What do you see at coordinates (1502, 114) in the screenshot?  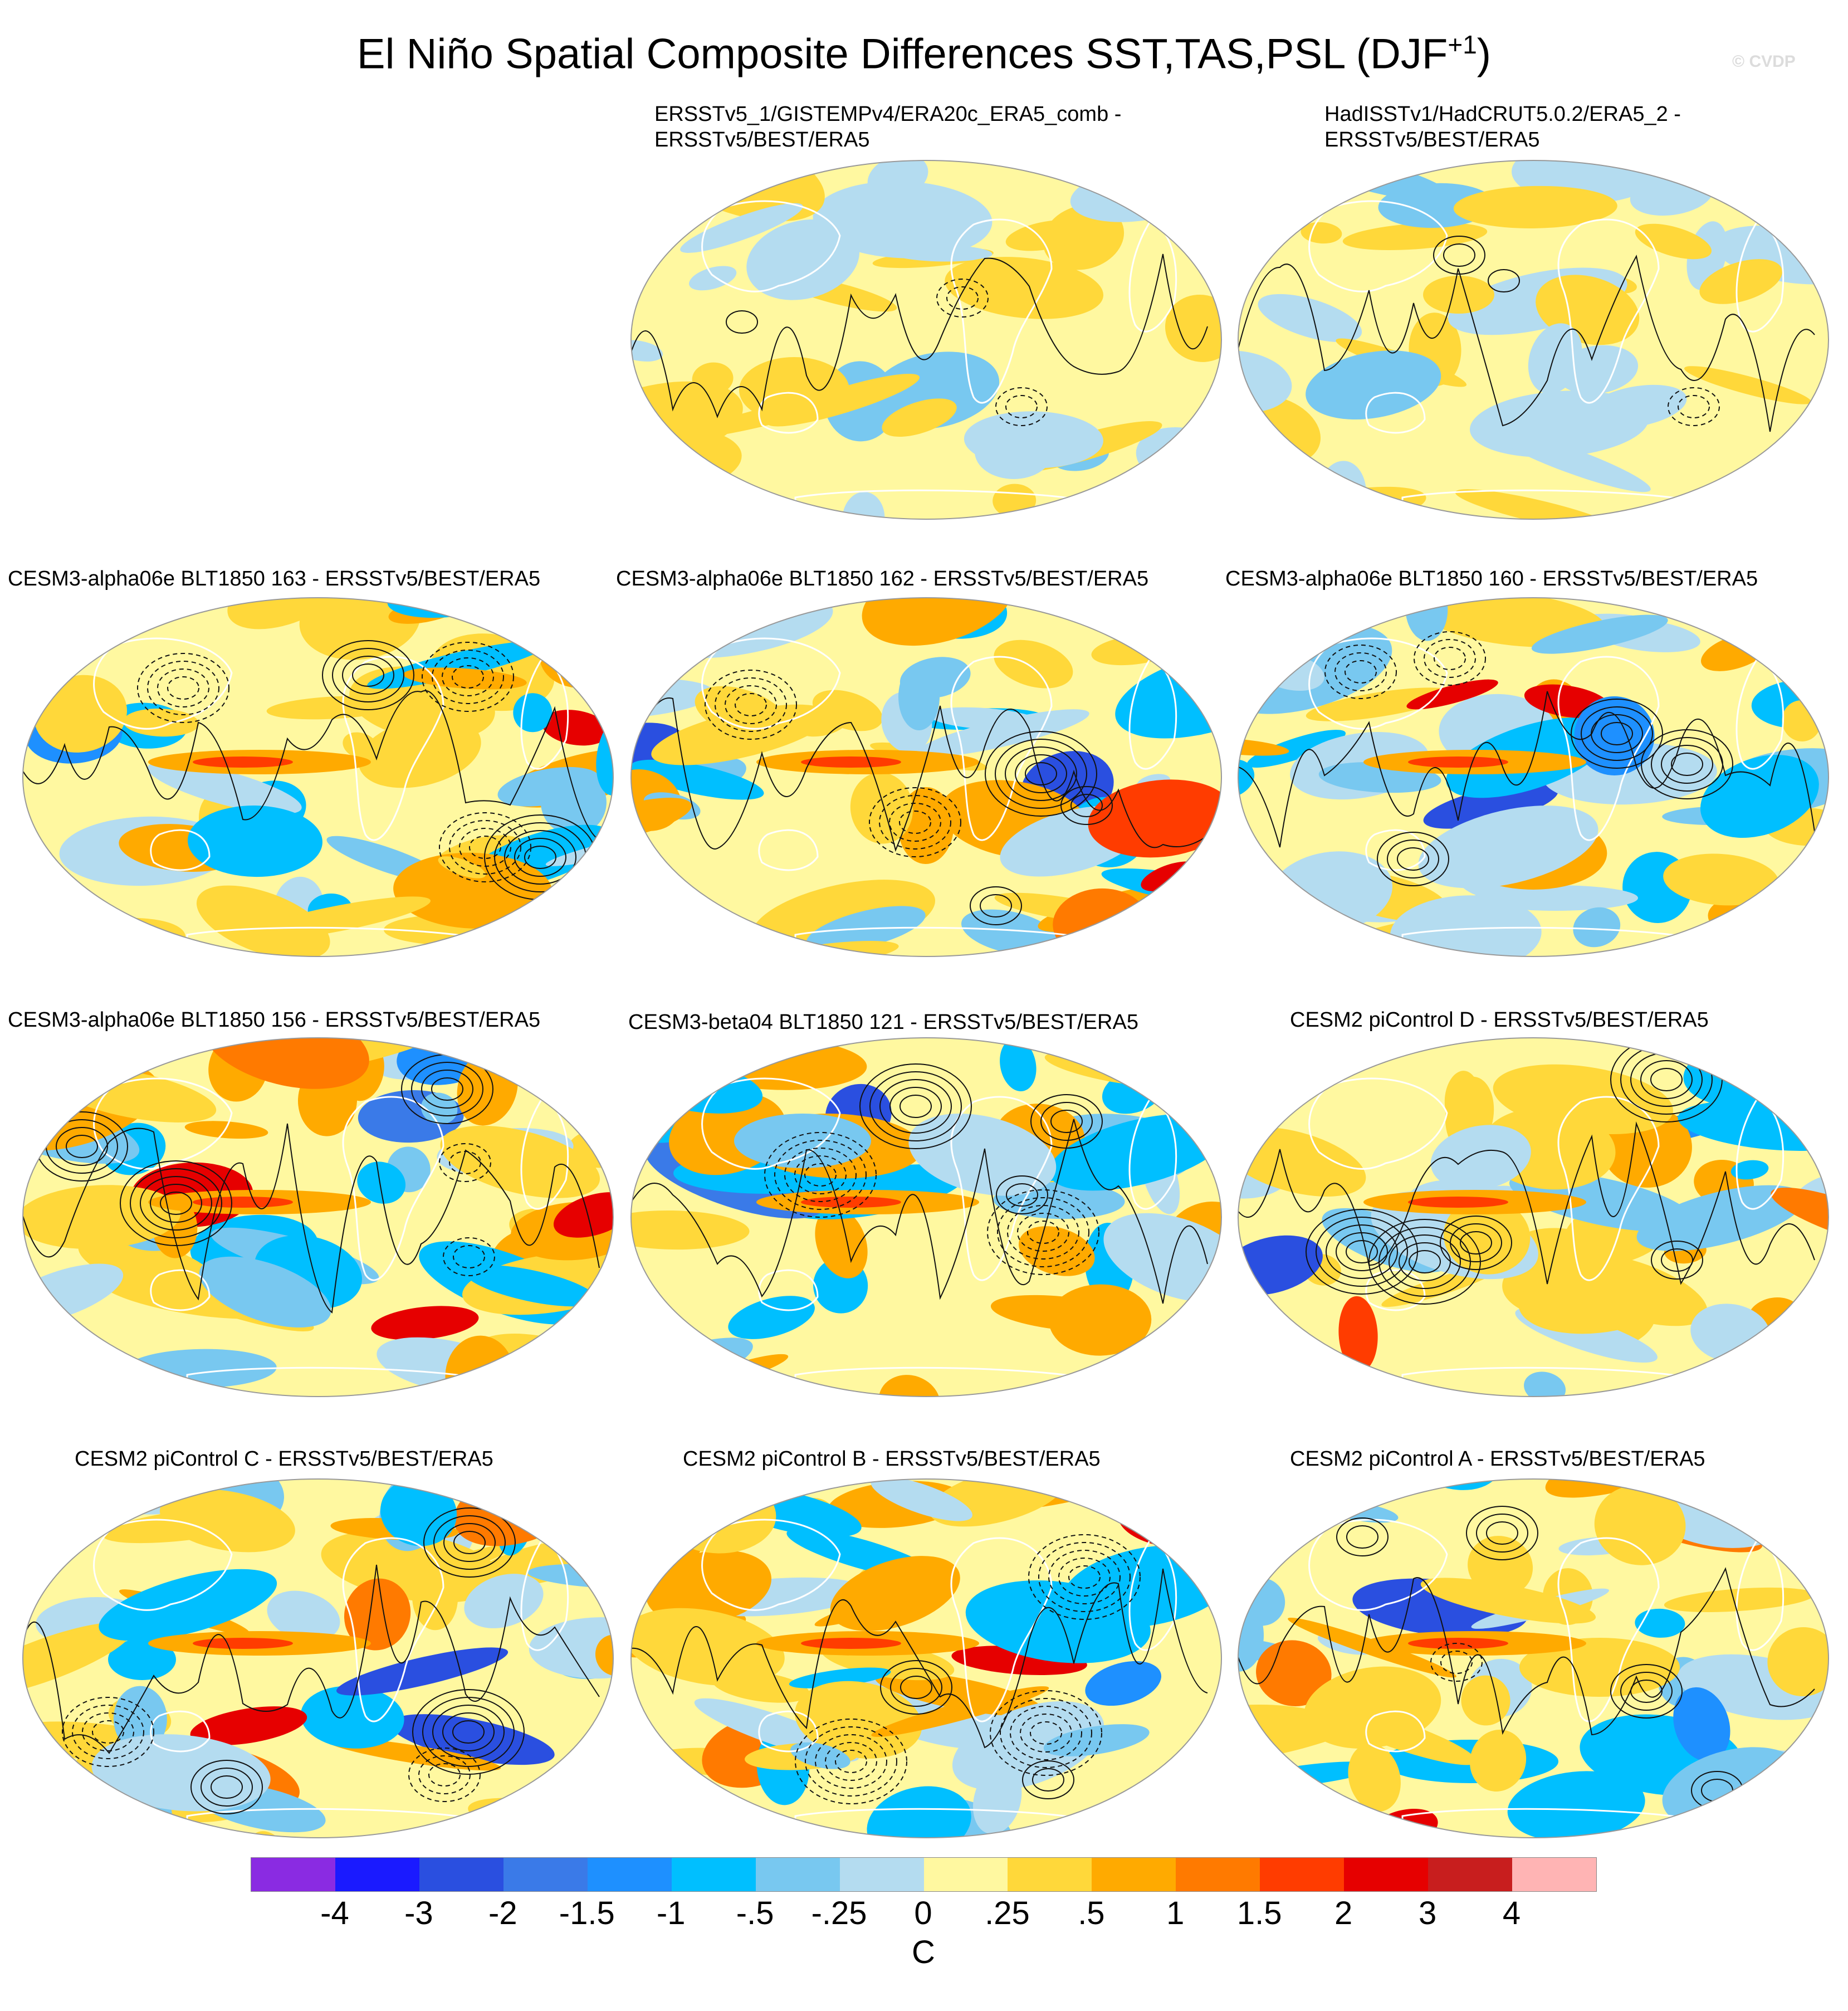 I see `panel-title-line1: HadISSTv1/HadCRUT5.0.2/ERA5_2 -` at bounding box center [1502, 114].